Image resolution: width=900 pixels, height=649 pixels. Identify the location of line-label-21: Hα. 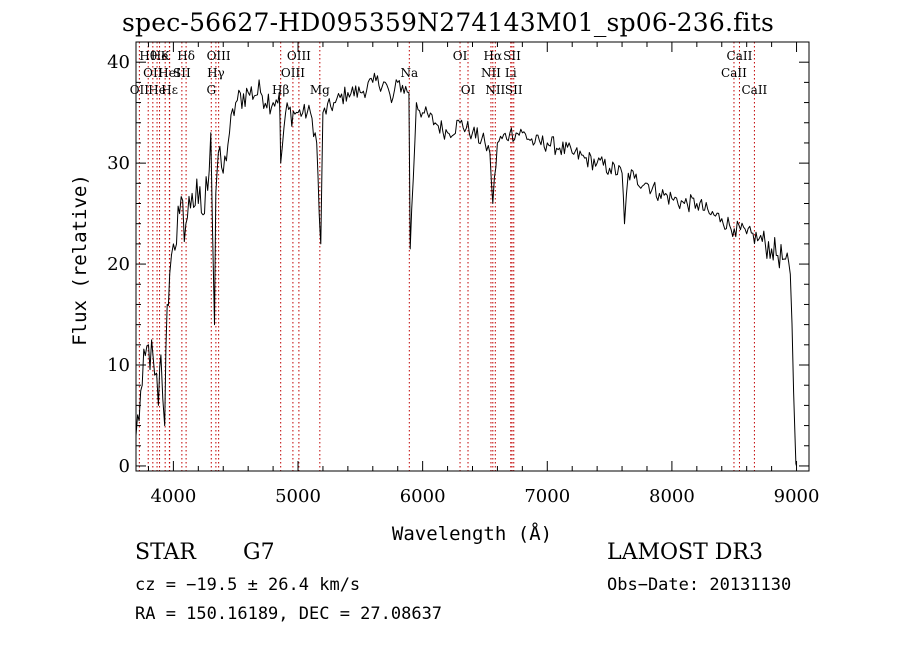
(493, 56).